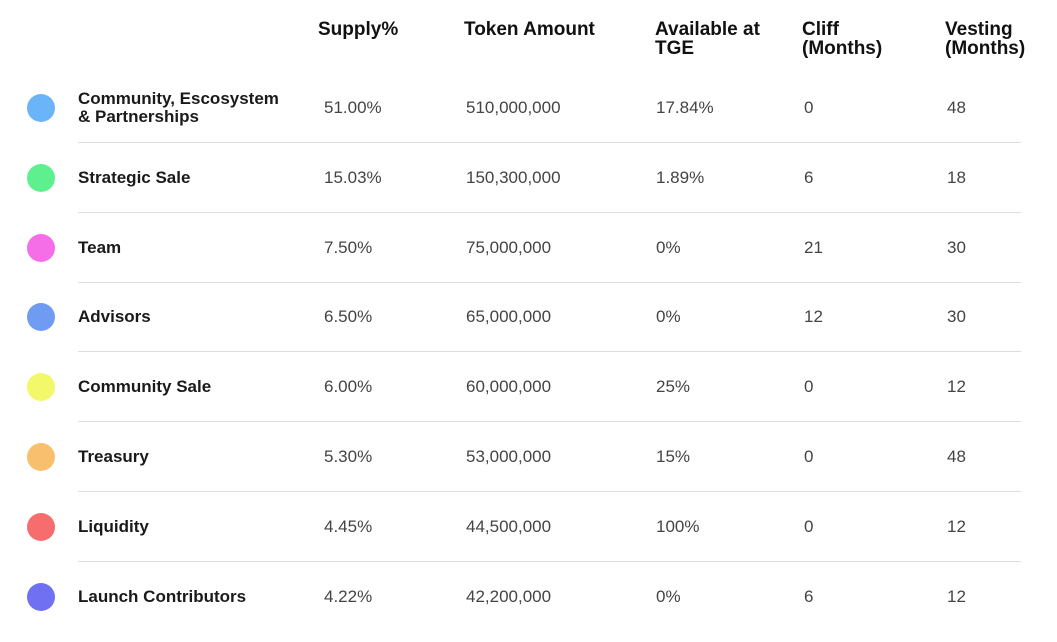 The width and height of the screenshot is (1057, 642). I want to click on cell: 1.89%, so click(680, 177).